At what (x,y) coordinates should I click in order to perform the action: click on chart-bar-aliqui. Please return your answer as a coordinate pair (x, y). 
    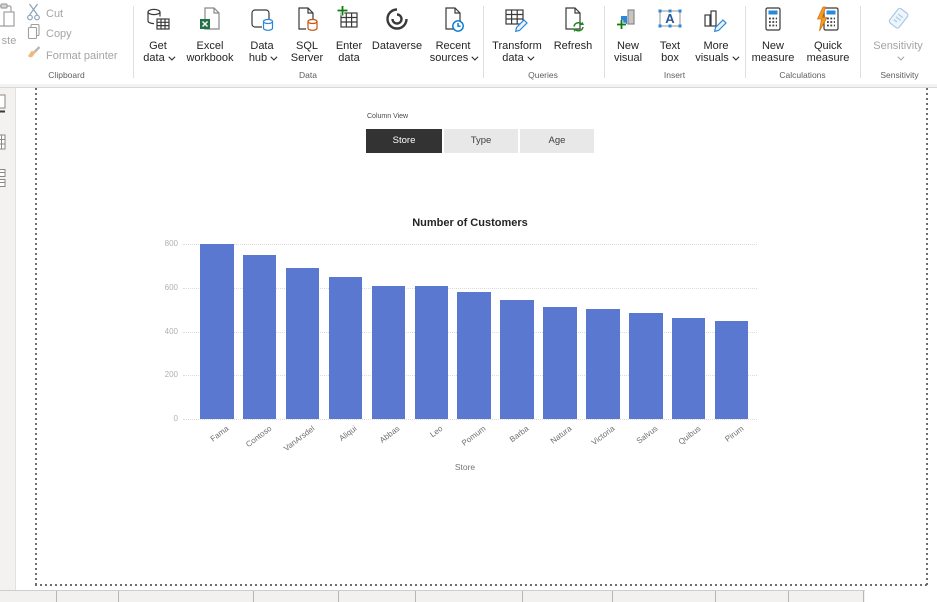
    Looking at the image, I should click on (345, 348).